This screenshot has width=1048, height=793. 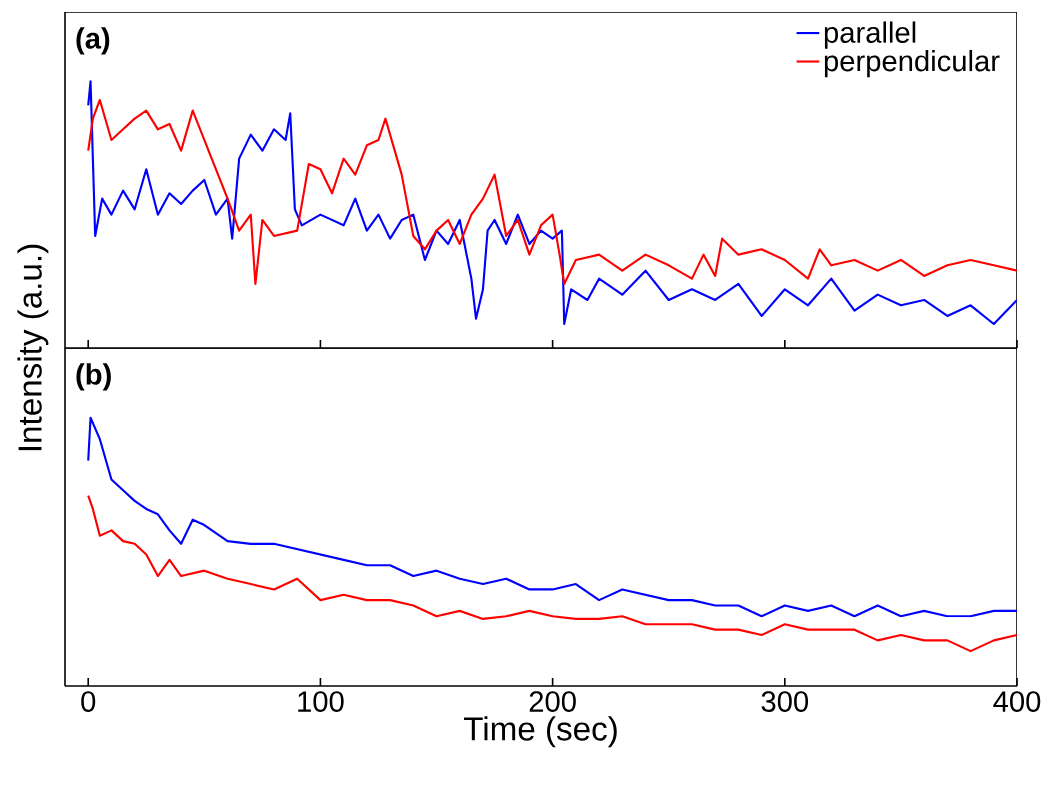 What do you see at coordinates (870, 35) in the screenshot?
I see `legend-label: parallel` at bounding box center [870, 35].